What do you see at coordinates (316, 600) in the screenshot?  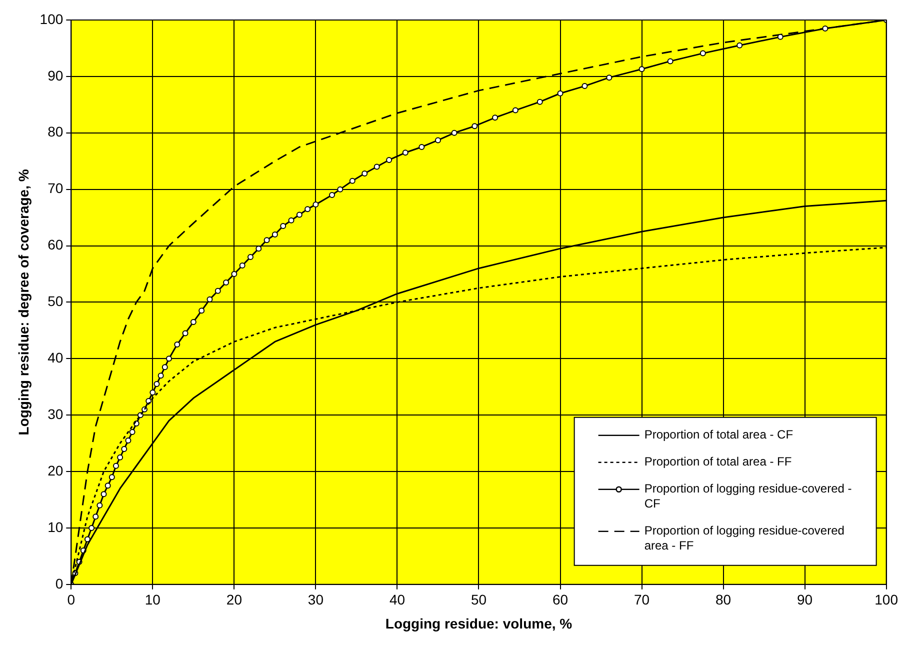 I see `x-tick-label: 30` at bounding box center [316, 600].